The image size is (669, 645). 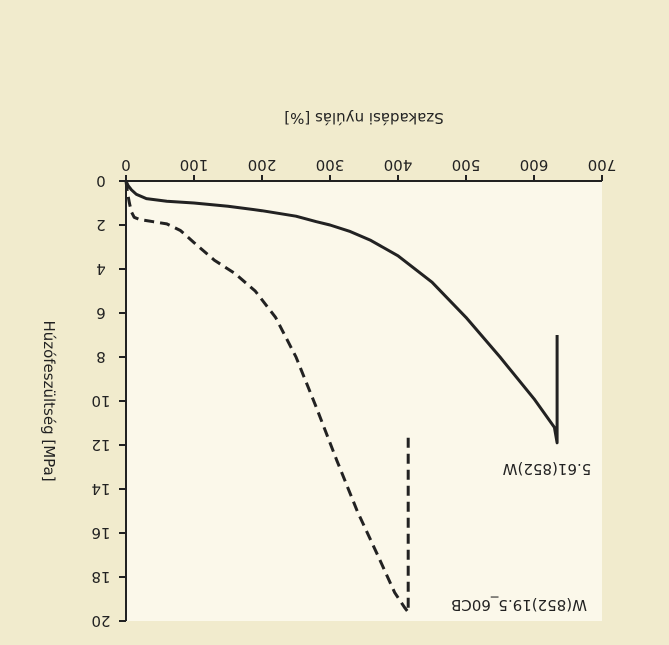 I want to click on x-tick-label-500: 500, so click(x=466, y=165).